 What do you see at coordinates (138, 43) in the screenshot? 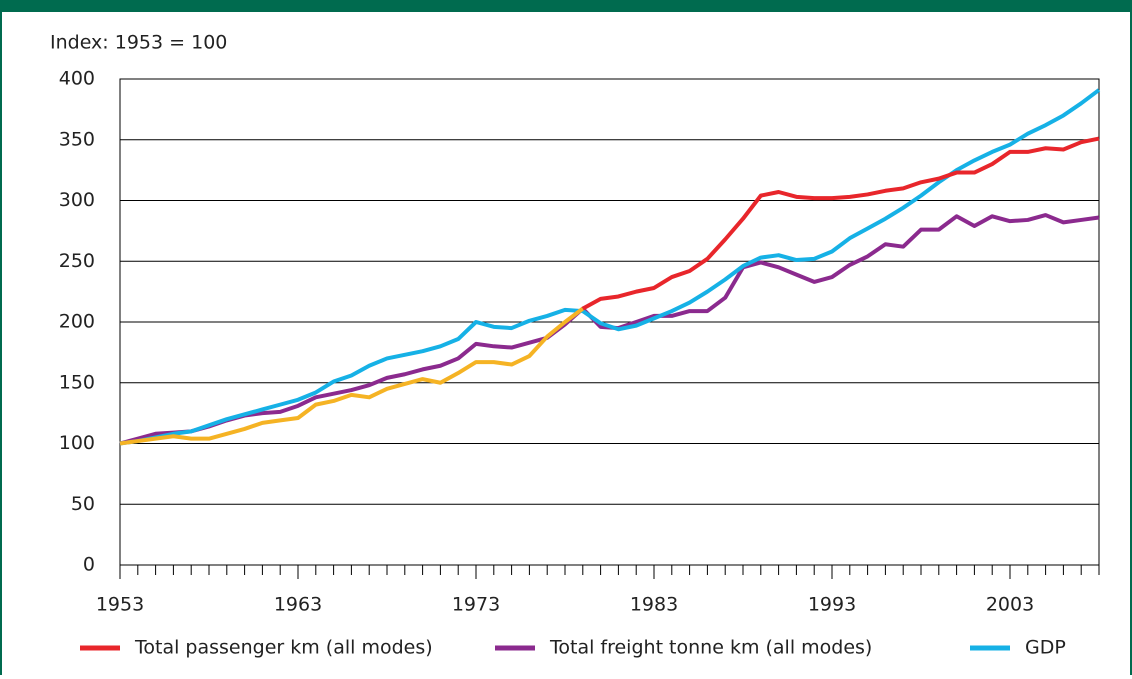
I see `subtitle: Index: 1953 = 100` at bounding box center [138, 43].